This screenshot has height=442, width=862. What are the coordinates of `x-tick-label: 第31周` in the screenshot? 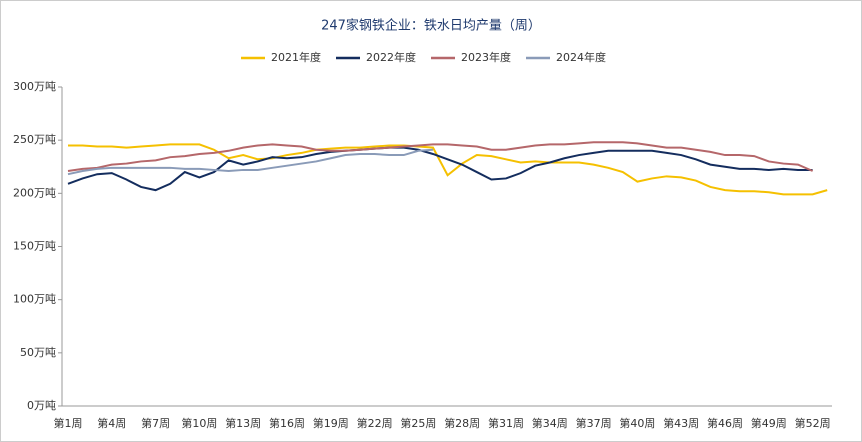 It's located at (506, 423).